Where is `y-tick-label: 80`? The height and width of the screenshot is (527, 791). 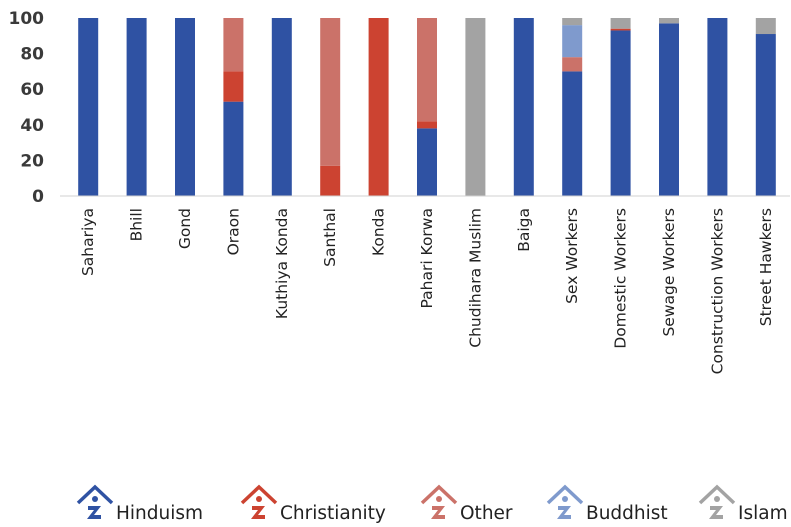
y-tick-label: 80 is located at coordinates (32, 55).